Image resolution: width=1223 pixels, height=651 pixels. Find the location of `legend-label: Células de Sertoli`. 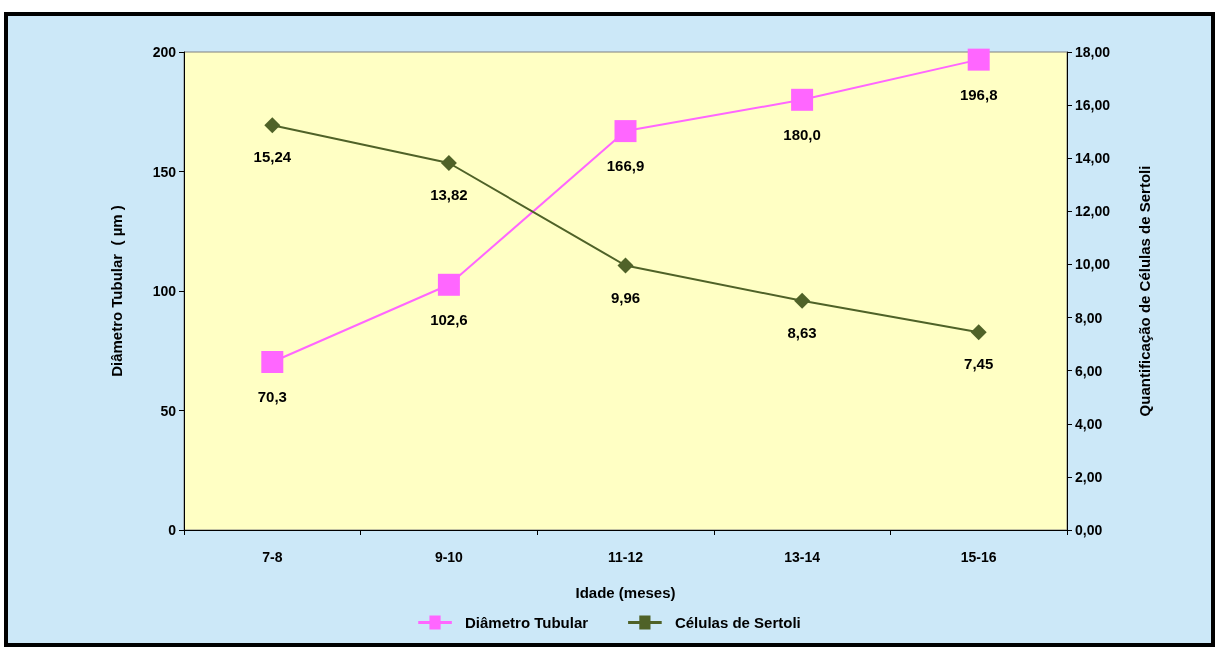

legend-label: Células de Sertoli is located at coordinates (737, 622).